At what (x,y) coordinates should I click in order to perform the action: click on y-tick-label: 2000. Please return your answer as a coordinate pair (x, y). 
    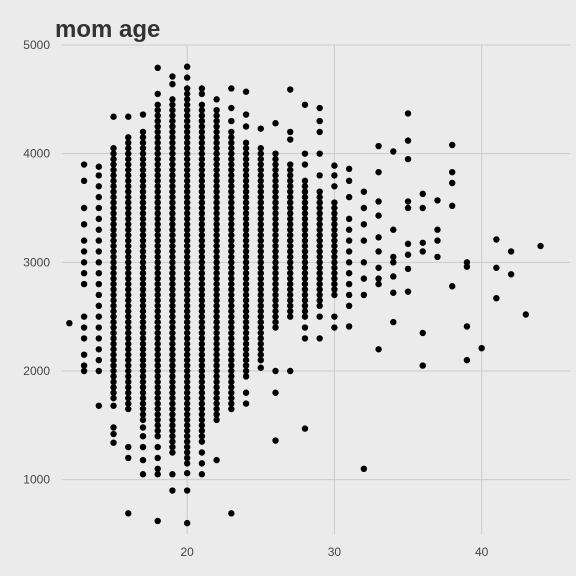
    Looking at the image, I should click on (36, 371).